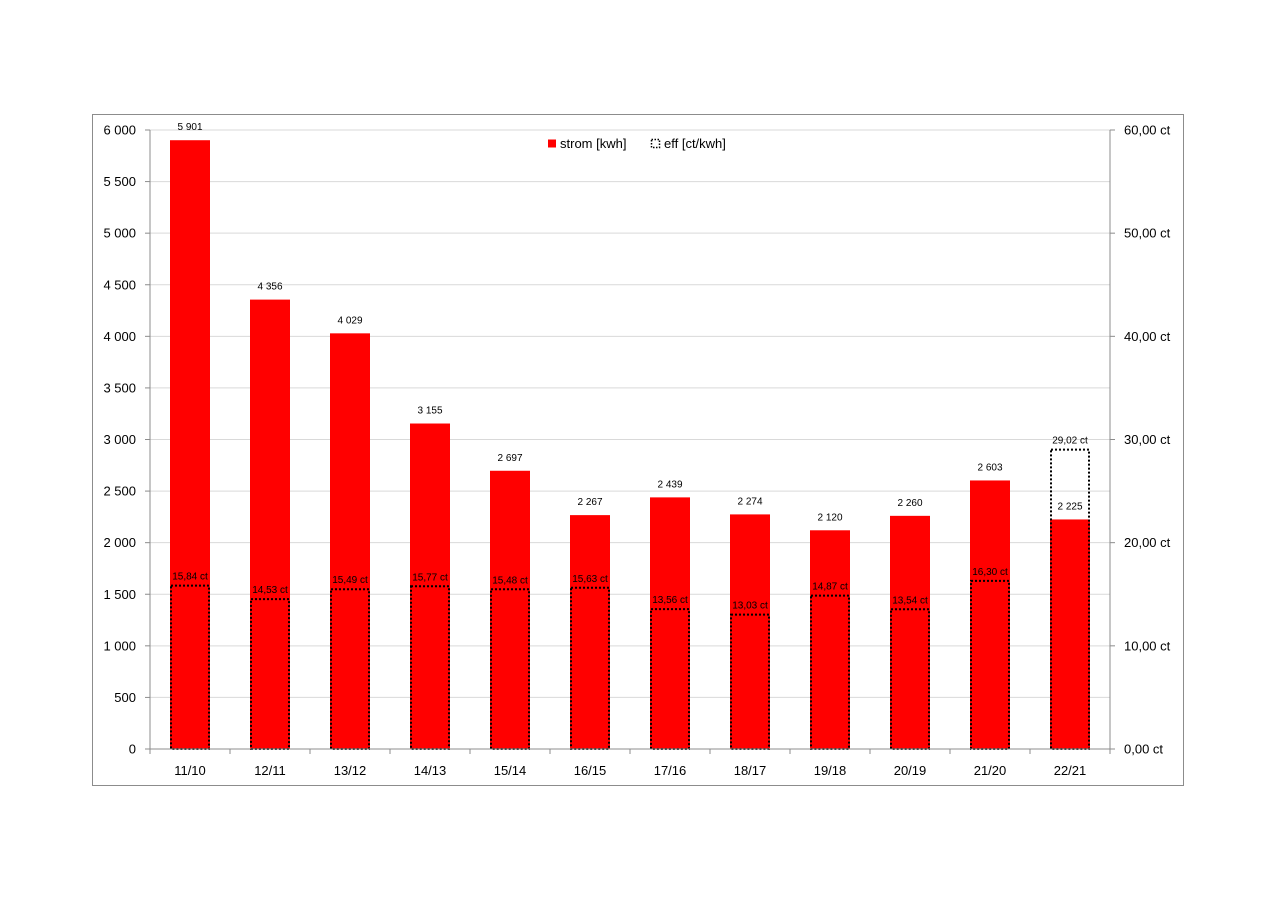  What do you see at coordinates (909, 503) in the screenshot?
I see `data-label-strom: 2 260` at bounding box center [909, 503].